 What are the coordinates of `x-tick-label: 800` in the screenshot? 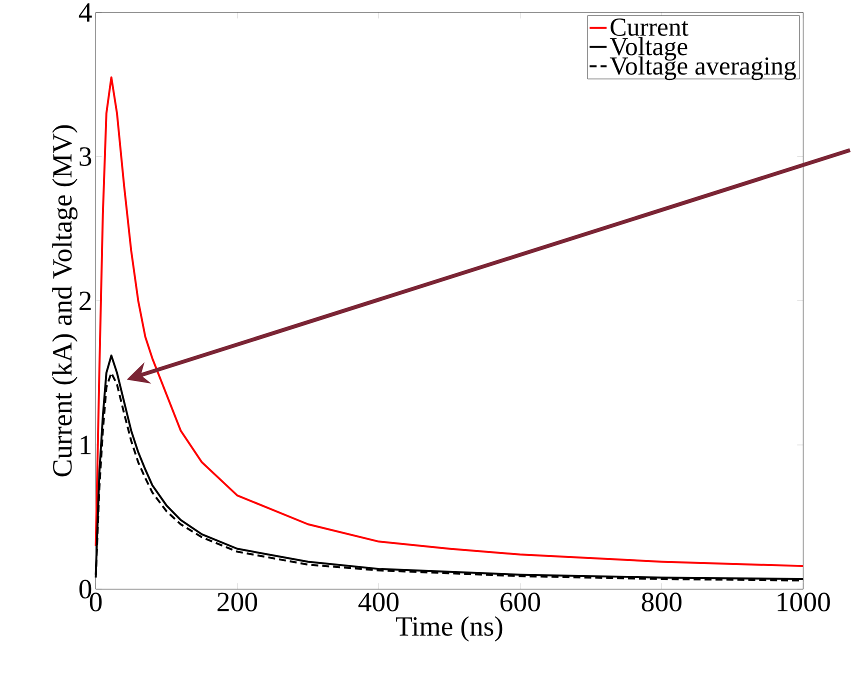 It's located at (662, 602).